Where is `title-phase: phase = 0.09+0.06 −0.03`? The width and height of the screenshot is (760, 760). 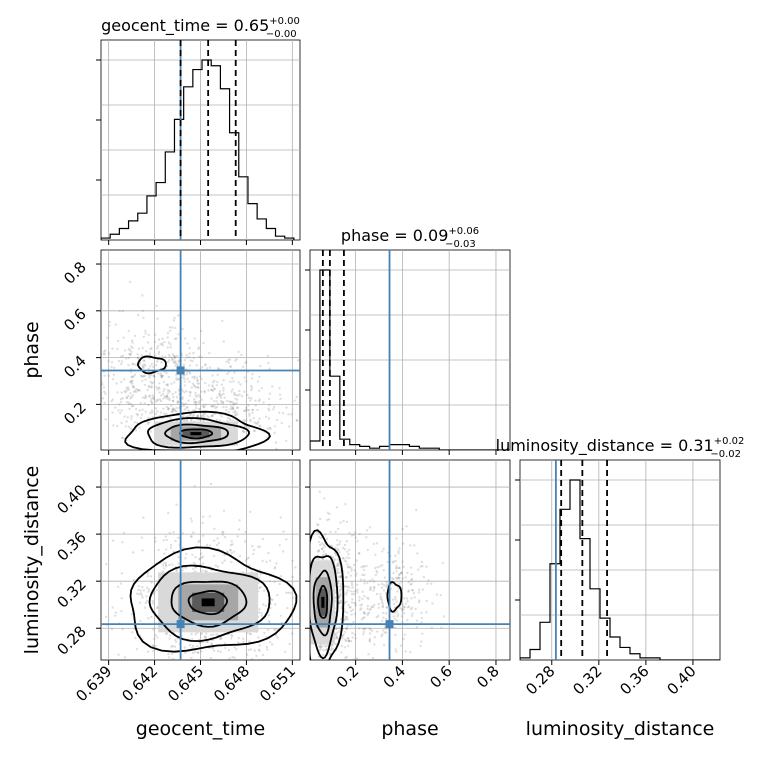 title-phase: phase = 0.09+0.06 −0.03 is located at coordinates (410, 238).